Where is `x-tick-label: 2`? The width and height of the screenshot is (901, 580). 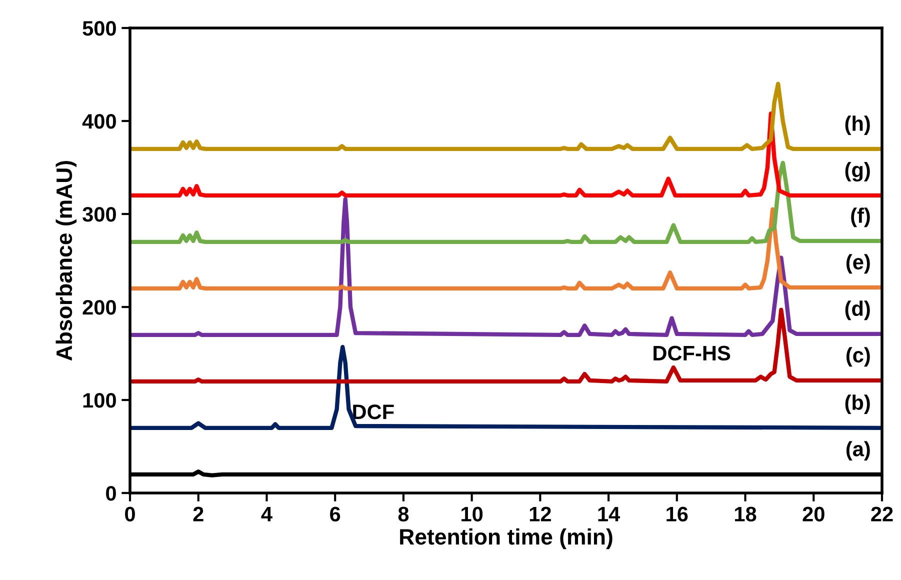 x-tick-label: 2 is located at coordinates (198, 514).